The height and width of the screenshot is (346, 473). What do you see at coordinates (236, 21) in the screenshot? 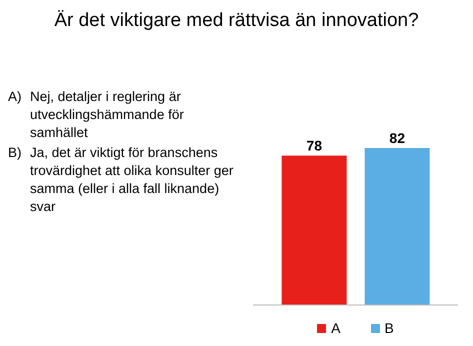
I see `chart-title: Är det viktigare med rättvisa än innovation?` at bounding box center [236, 21].